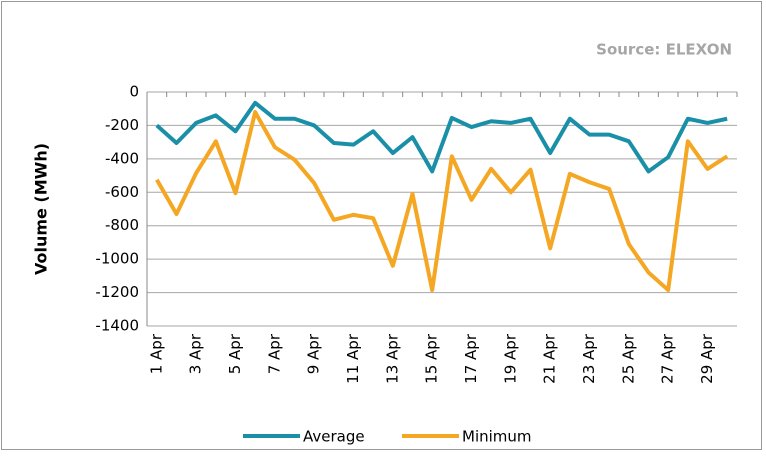 This screenshot has width=766, height=456. What do you see at coordinates (117, 326) in the screenshot?
I see `y-tick-label: -1400` at bounding box center [117, 326].